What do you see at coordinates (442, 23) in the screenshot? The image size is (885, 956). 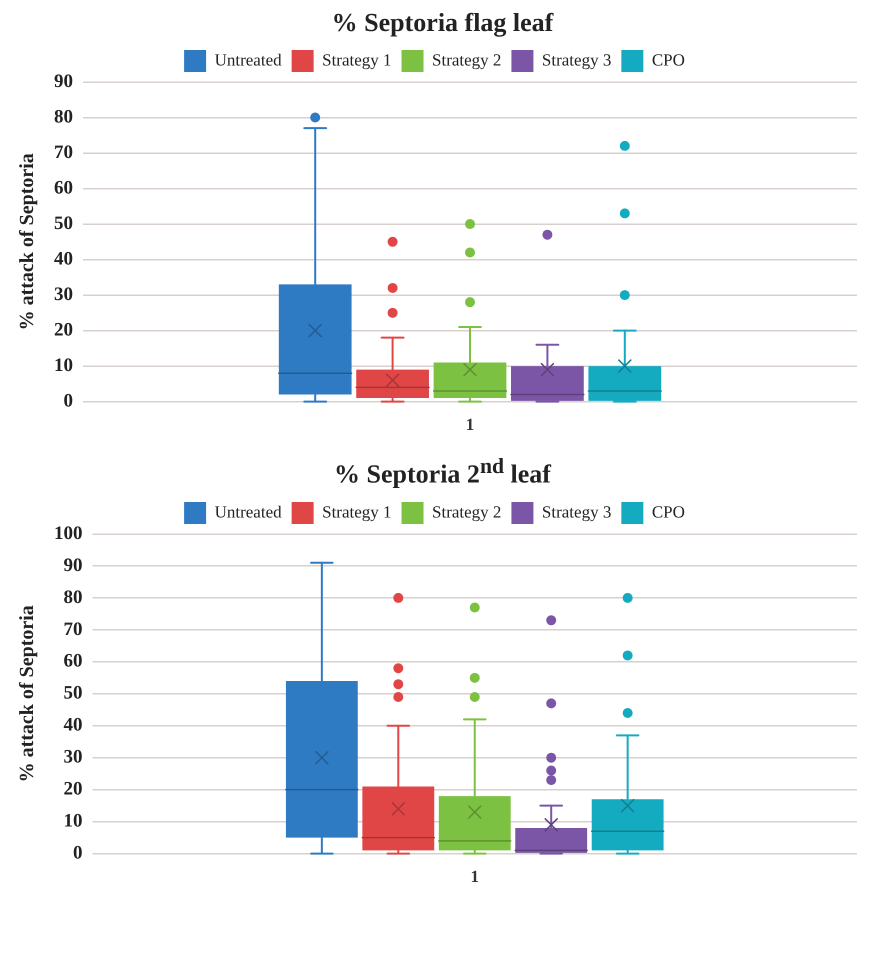 I see `chart-title: % Septoria flag leaf` at bounding box center [442, 23].